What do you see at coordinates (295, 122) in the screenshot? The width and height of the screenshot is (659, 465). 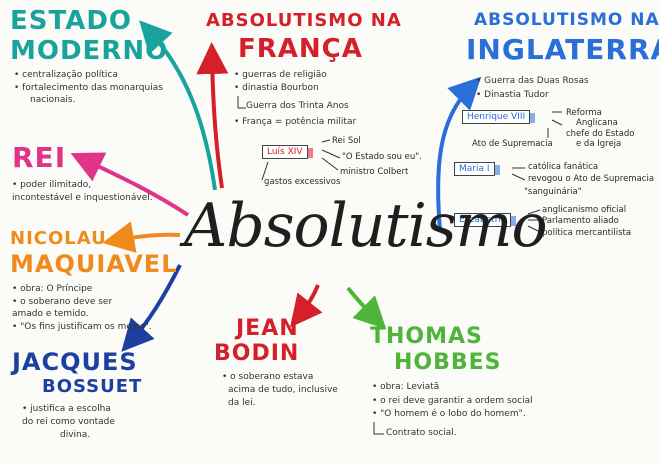 I see `franca-point-4: • França = potência militar` at bounding box center [295, 122].